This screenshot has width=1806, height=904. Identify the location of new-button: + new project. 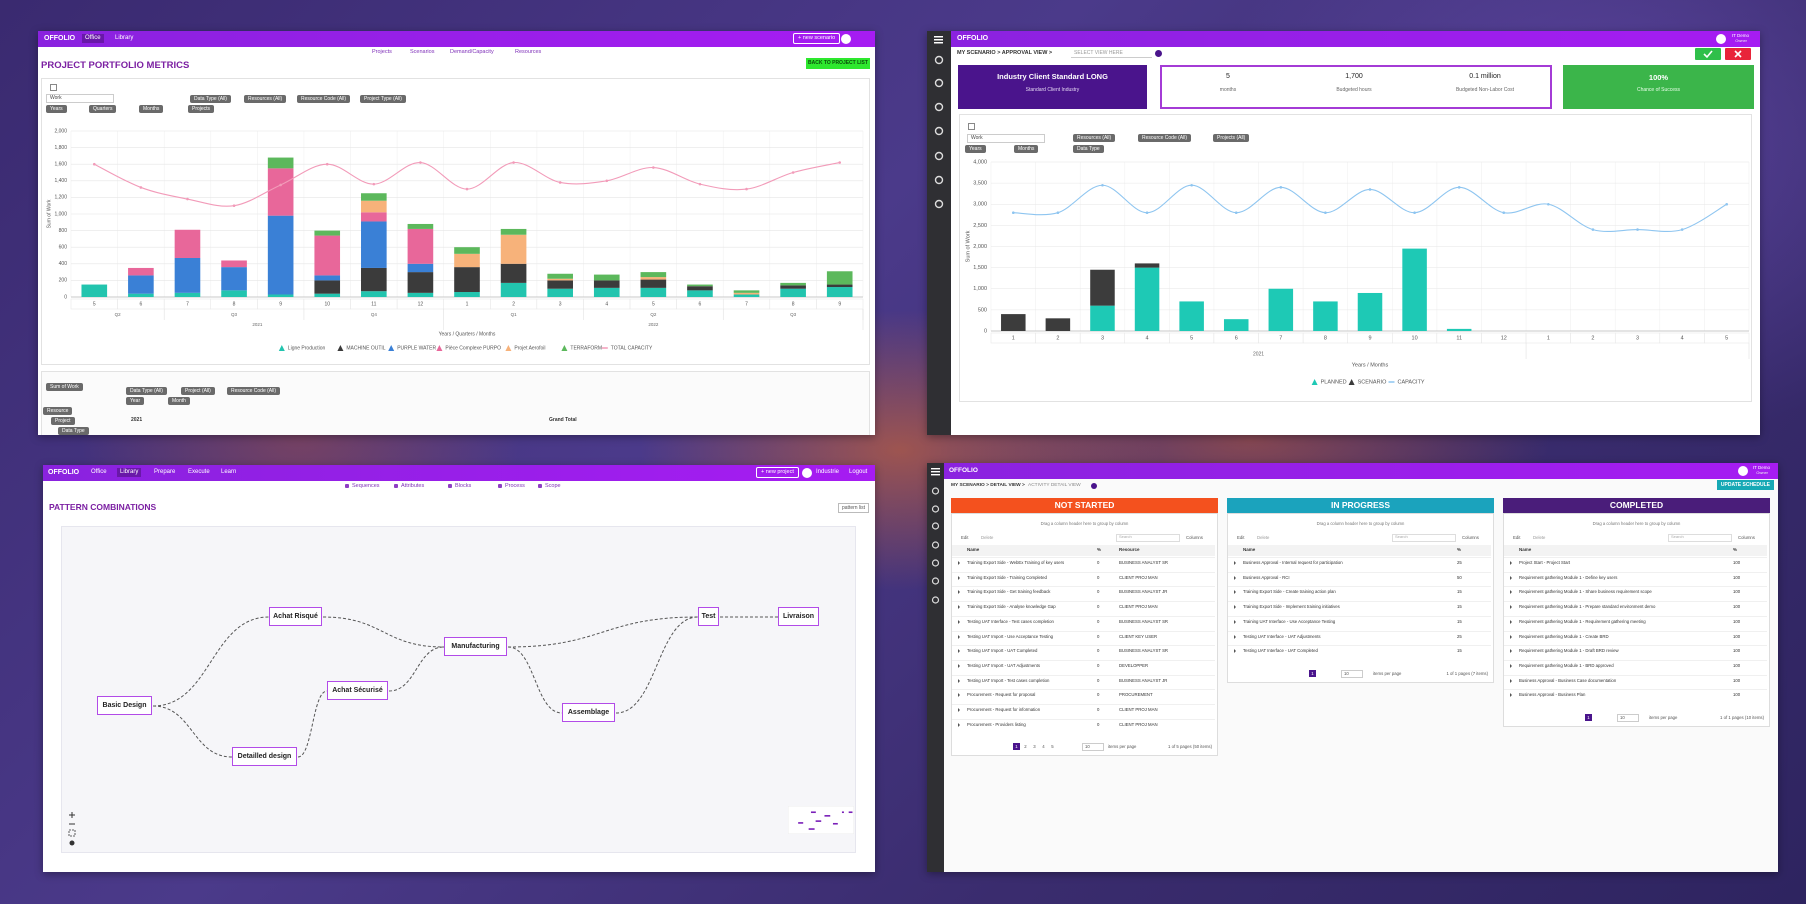
(777, 472).